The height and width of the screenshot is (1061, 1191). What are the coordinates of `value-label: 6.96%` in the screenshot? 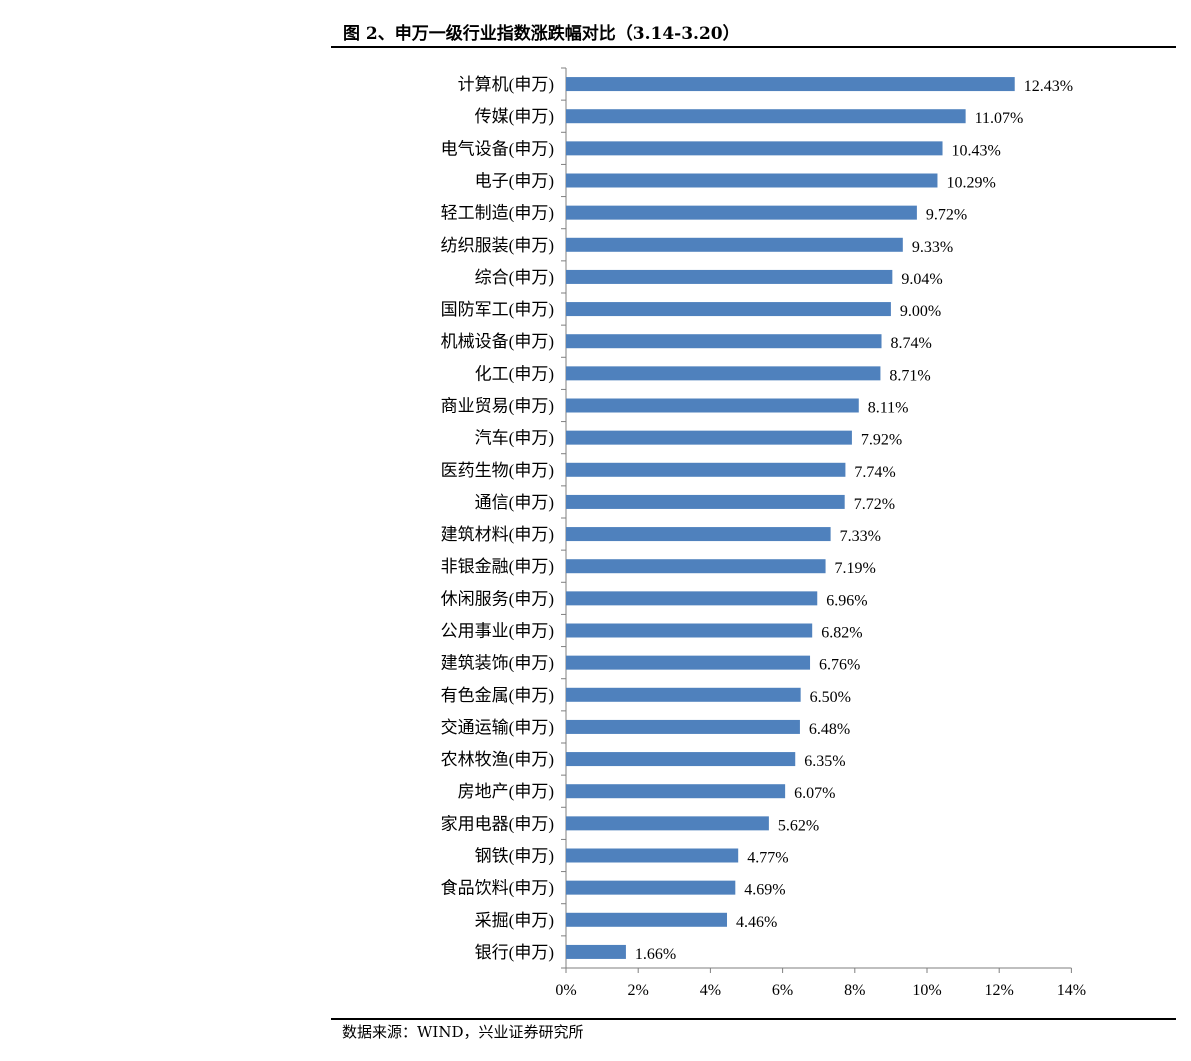 It's located at (846, 600).